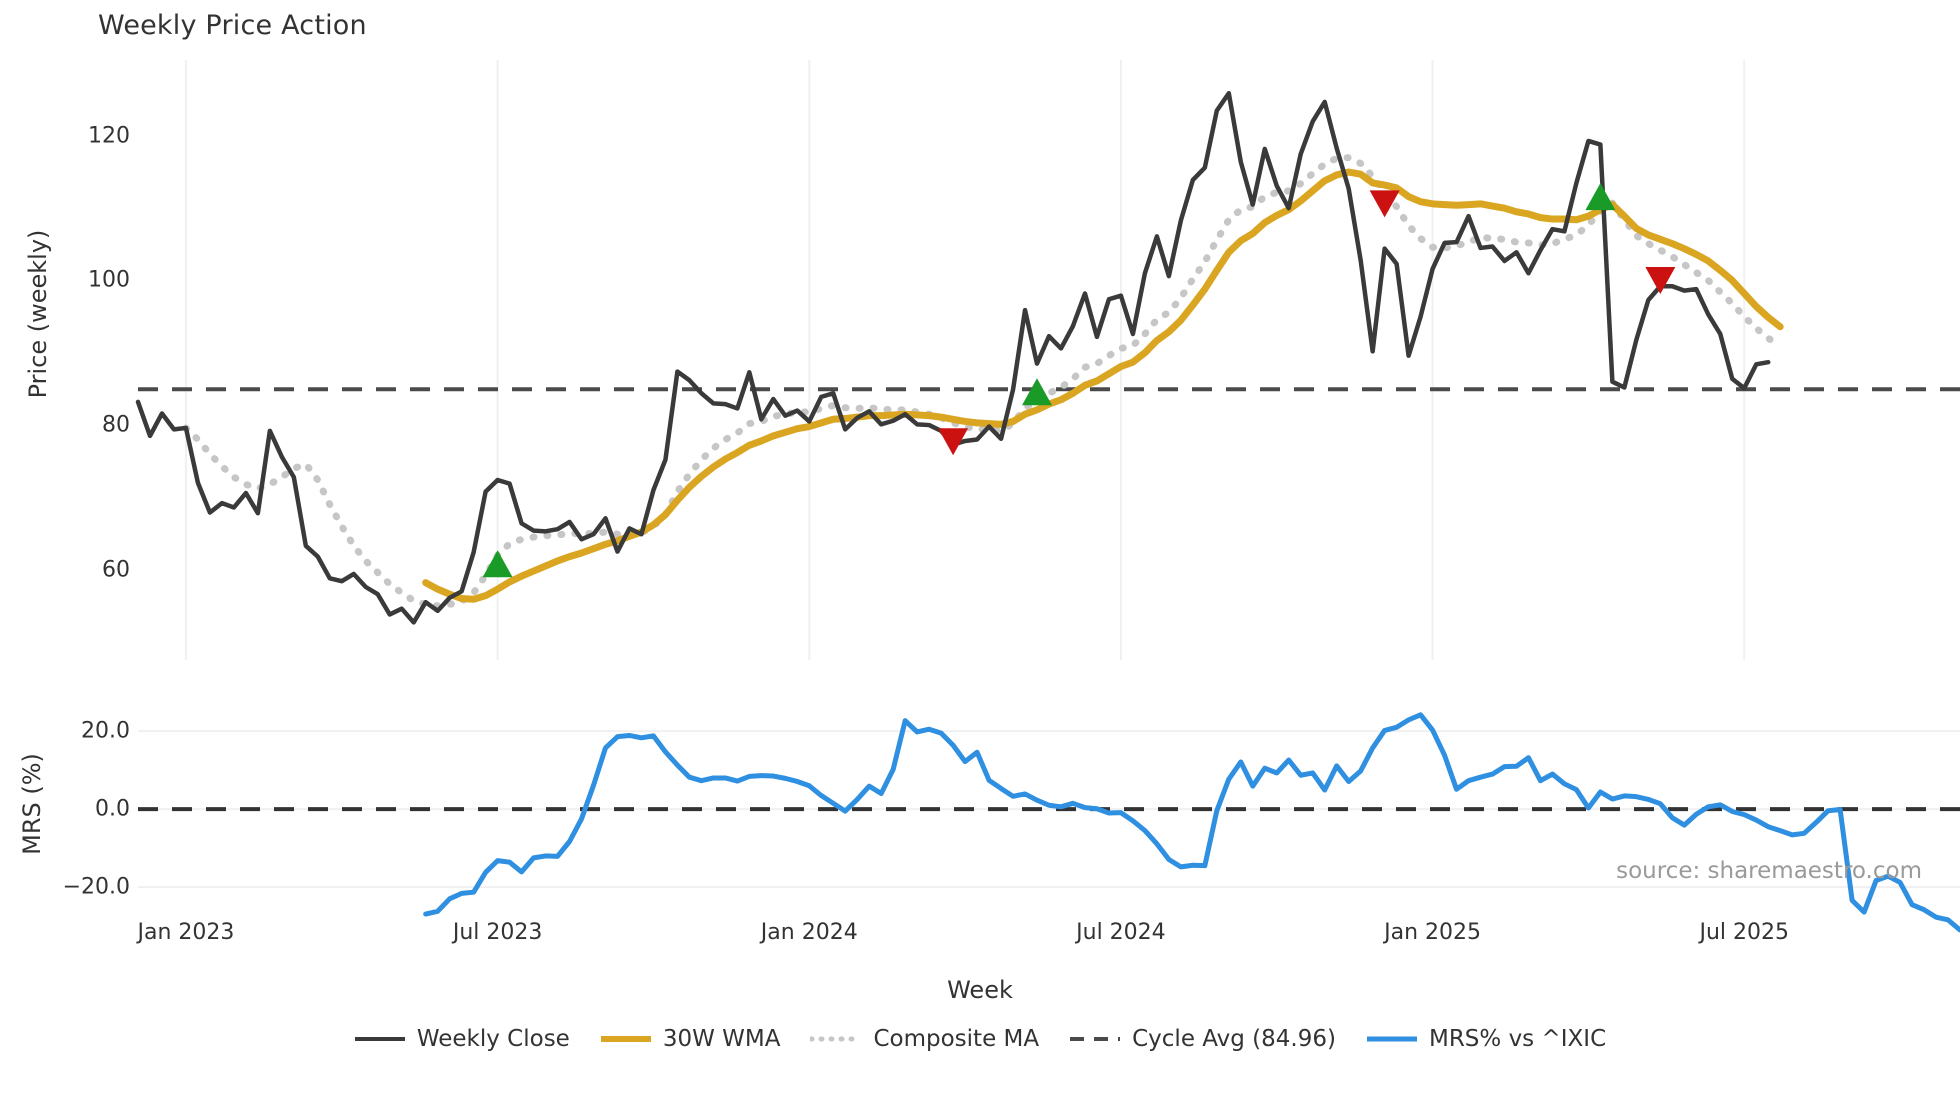 This screenshot has width=1960, height=1102. What do you see at coordinates (112, 809) in the screenshot?
I see `y-tick-label: 0.0` at bounding box center [112, 809].